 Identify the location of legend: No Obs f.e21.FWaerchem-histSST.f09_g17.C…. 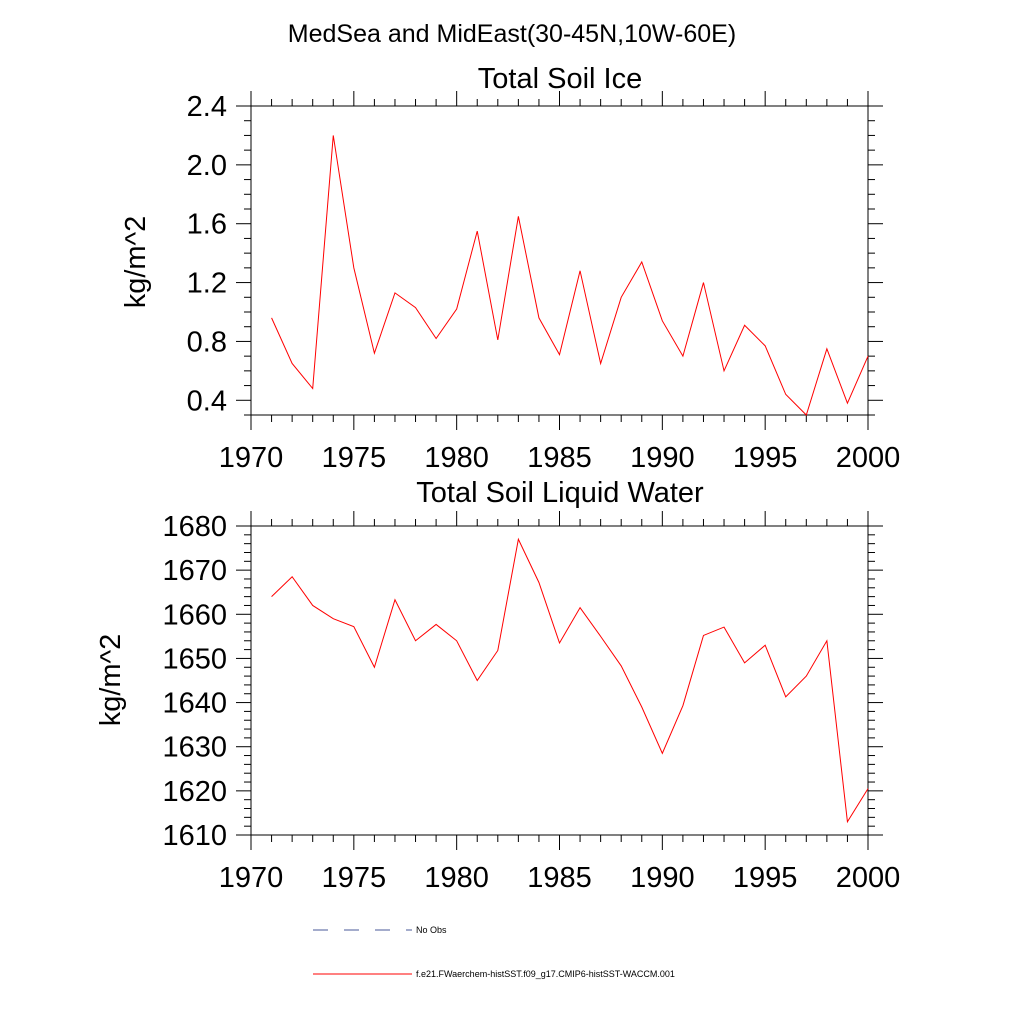
(494, 952).